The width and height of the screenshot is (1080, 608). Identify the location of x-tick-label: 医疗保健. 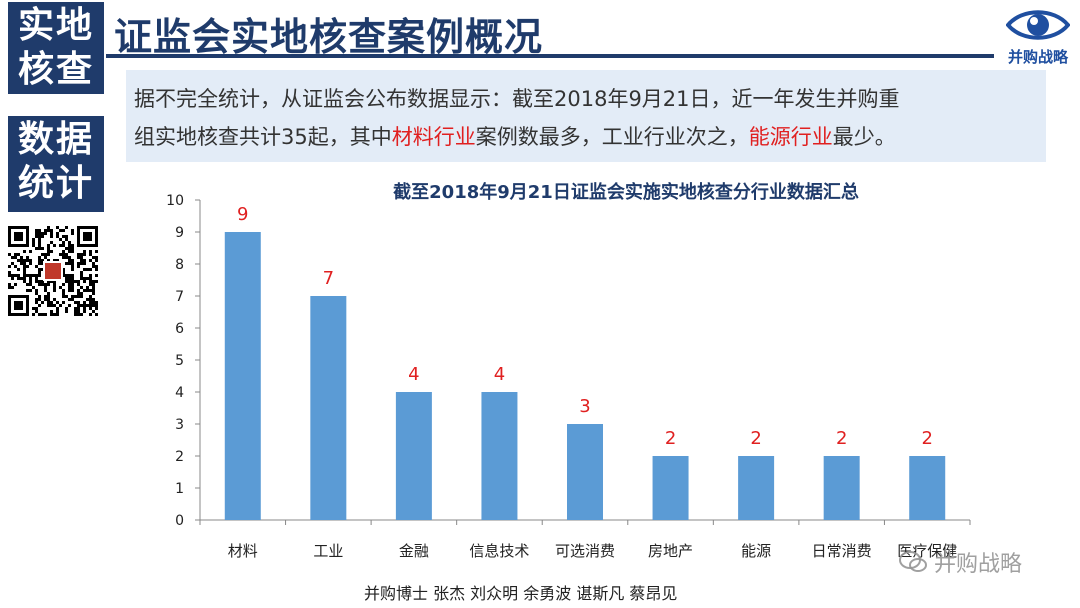
(927, 551).